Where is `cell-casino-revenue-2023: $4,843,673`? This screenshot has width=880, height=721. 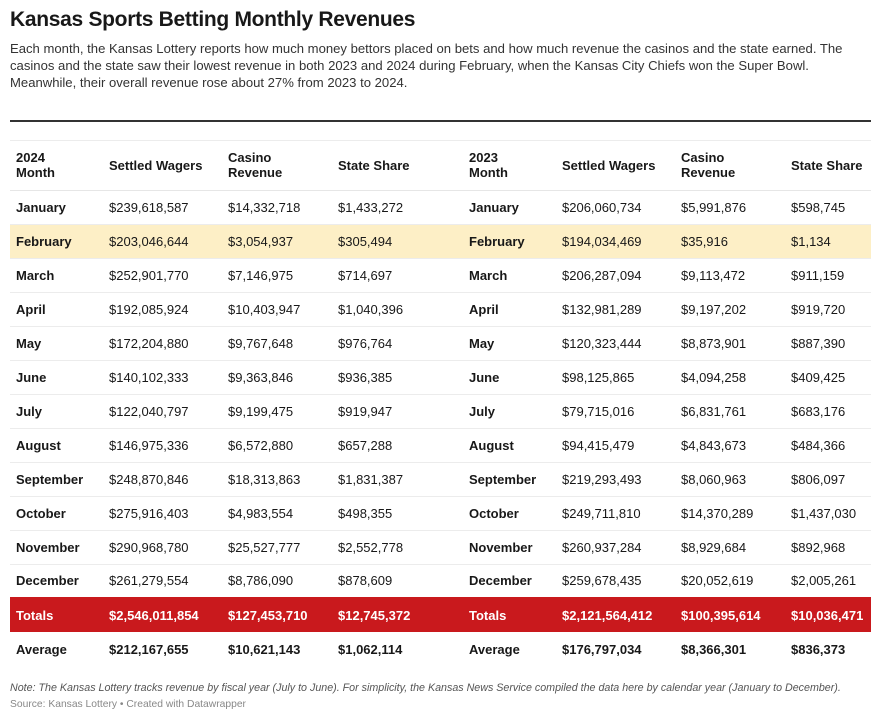 cell-casino-revenue-2023: $4,843,673 is located at coordinates (730, 445).